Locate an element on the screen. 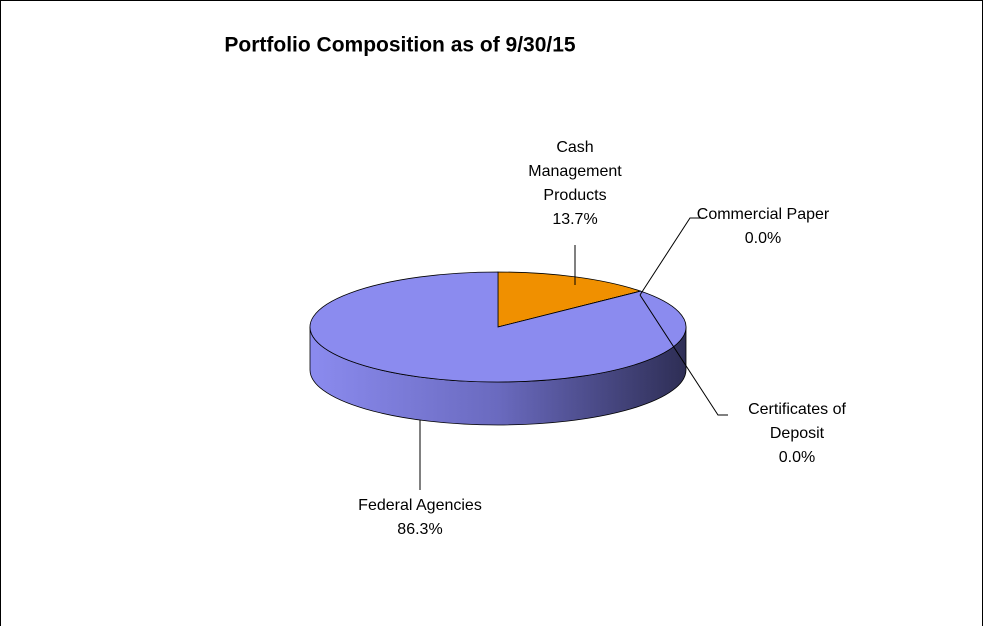  data-label: Certificates of Deposit 0.0% is located at coordinates (797, 434).